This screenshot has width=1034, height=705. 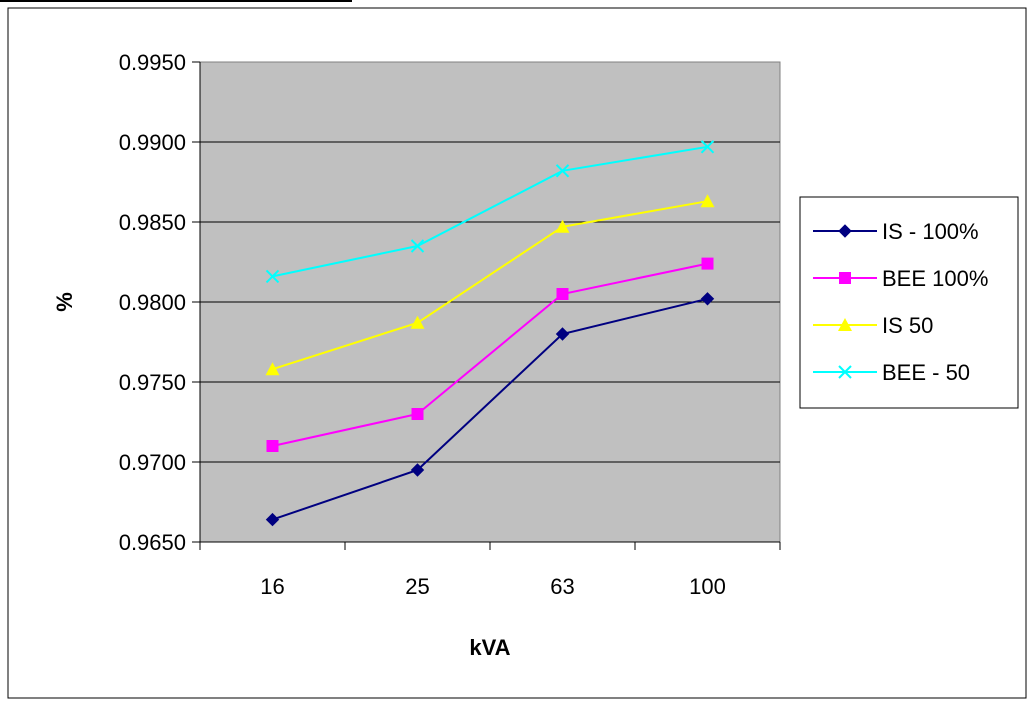 I want to click on legend-label: BEE 100%, so click(x=935, y=278).